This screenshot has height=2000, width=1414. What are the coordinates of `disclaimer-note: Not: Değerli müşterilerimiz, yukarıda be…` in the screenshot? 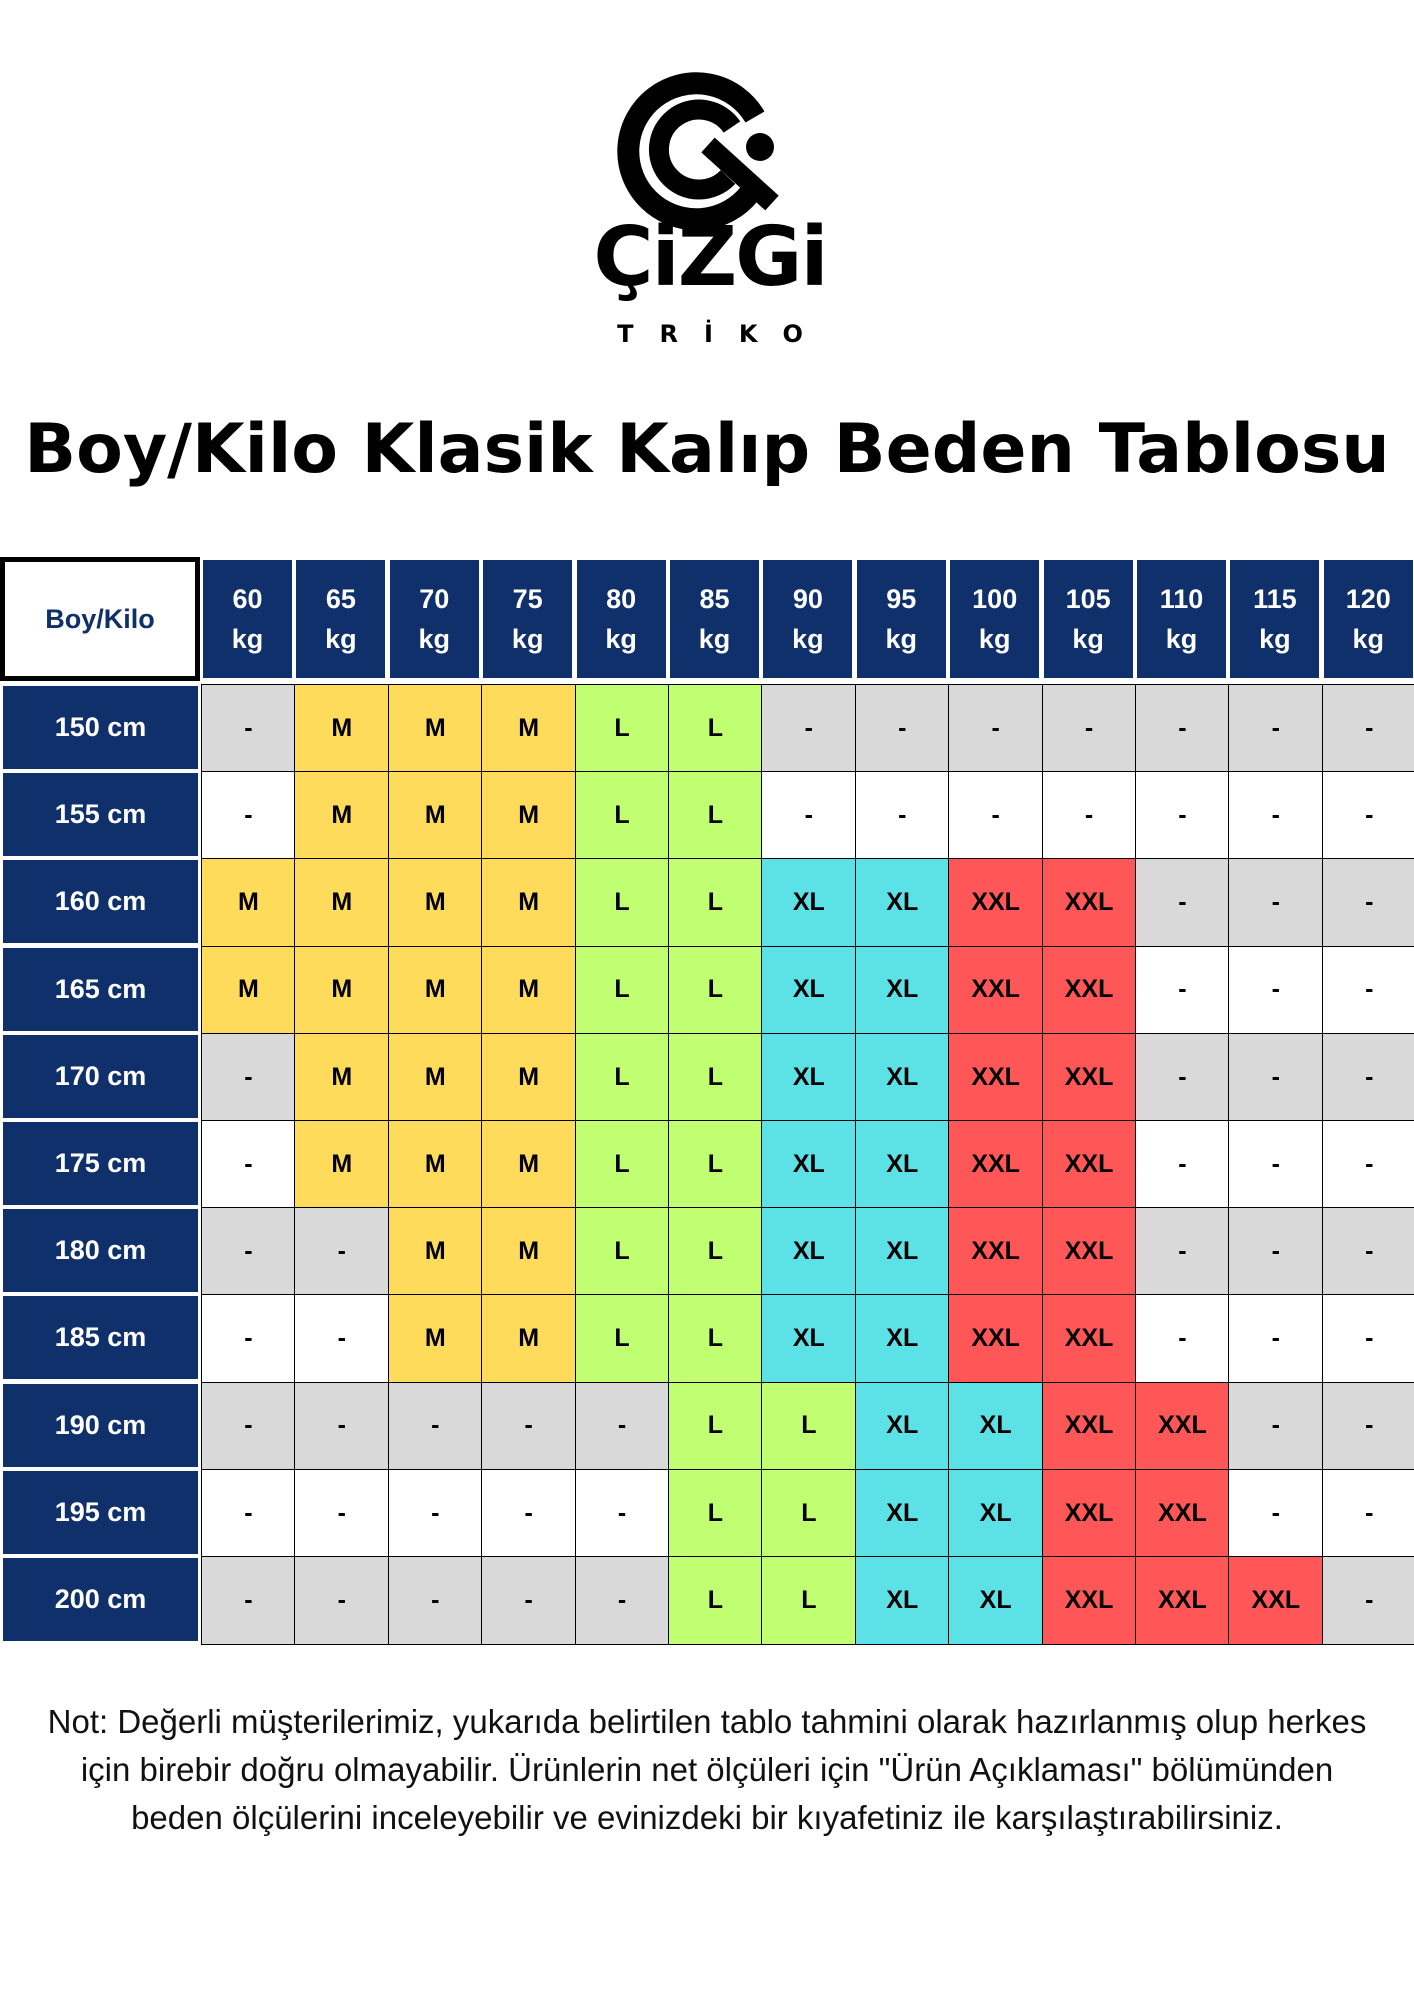 It's located at (707, 1769).